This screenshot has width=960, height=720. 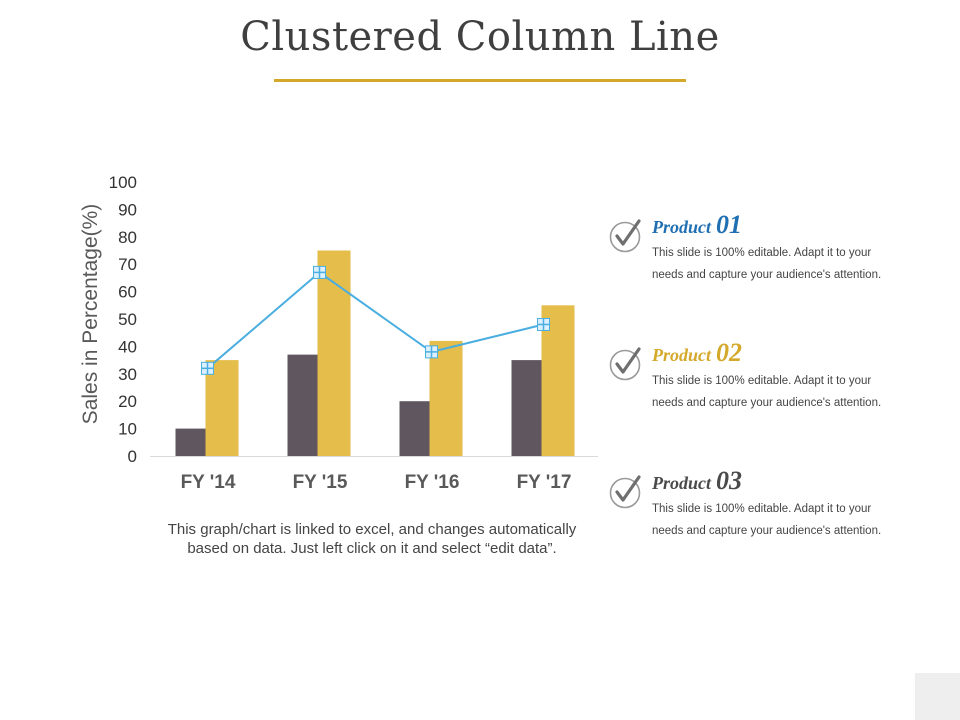 I want to click on y-tick-label: 50, so click(x=127, y=319).